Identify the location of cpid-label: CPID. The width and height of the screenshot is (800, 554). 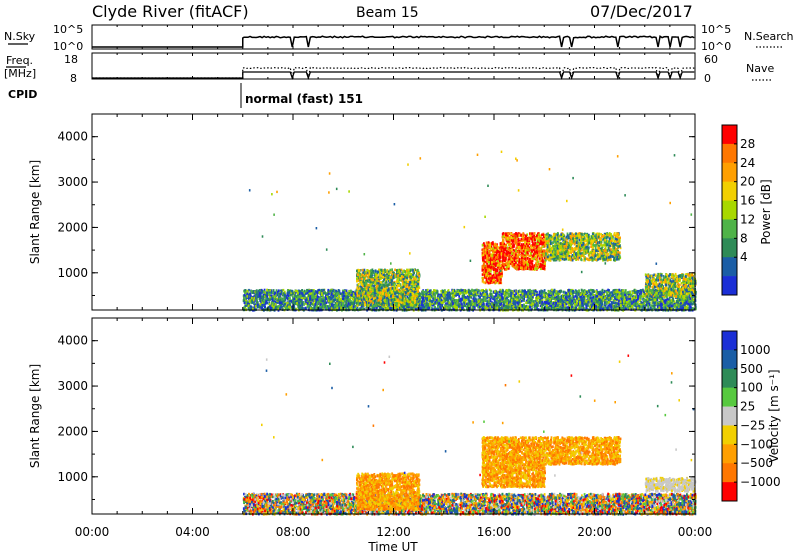
(22, 94).